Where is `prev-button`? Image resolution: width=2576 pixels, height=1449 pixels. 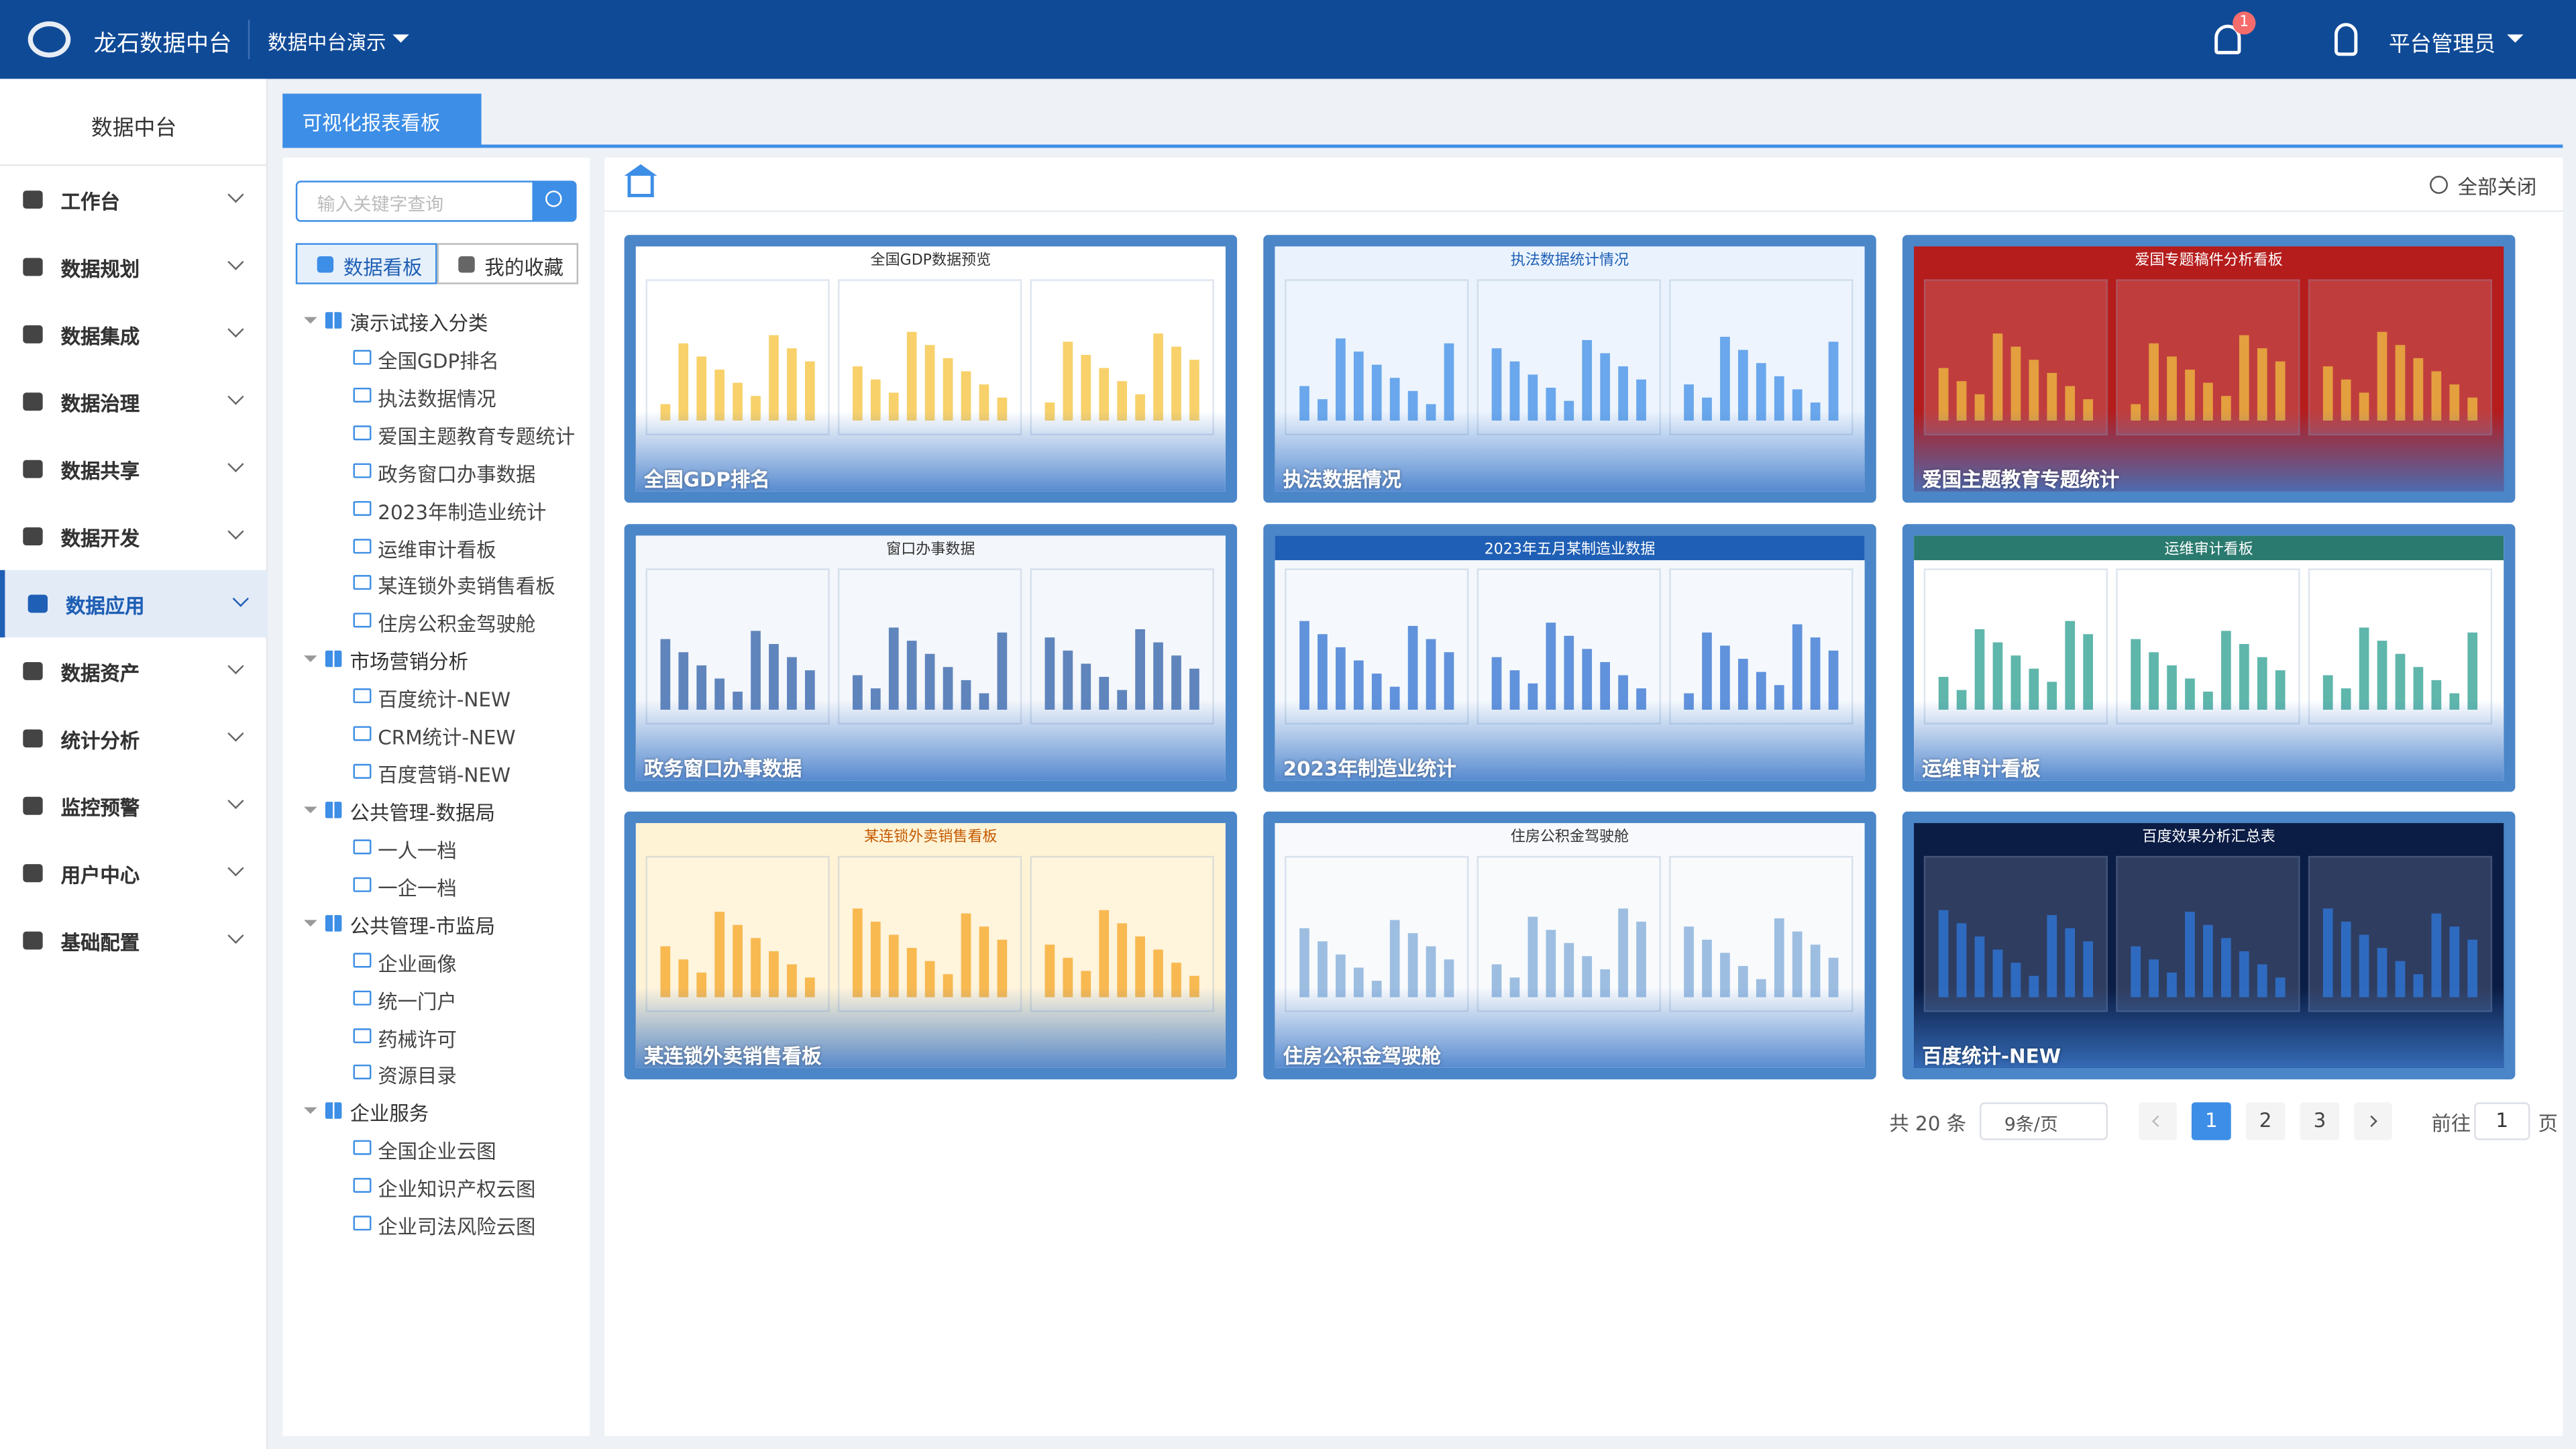 prev-button is located at coordinates (2158, 1121).